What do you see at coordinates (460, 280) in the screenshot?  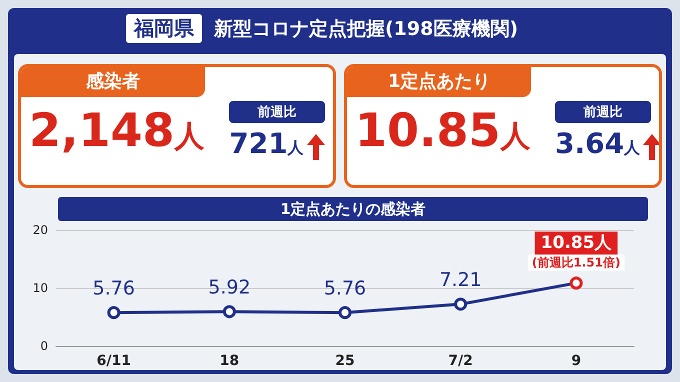 I see `data-label: 7.21` at bounding box center [460, 280].